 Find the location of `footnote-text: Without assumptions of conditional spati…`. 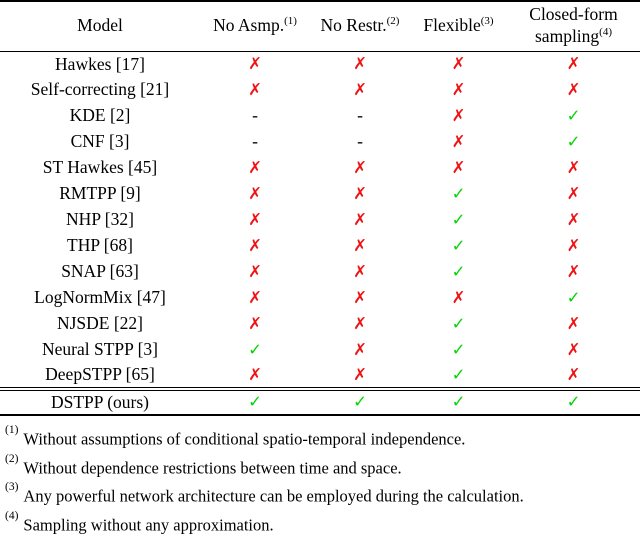

footnote-text: Without assumptions of conditional spati… is located at coordinates (244, 439).